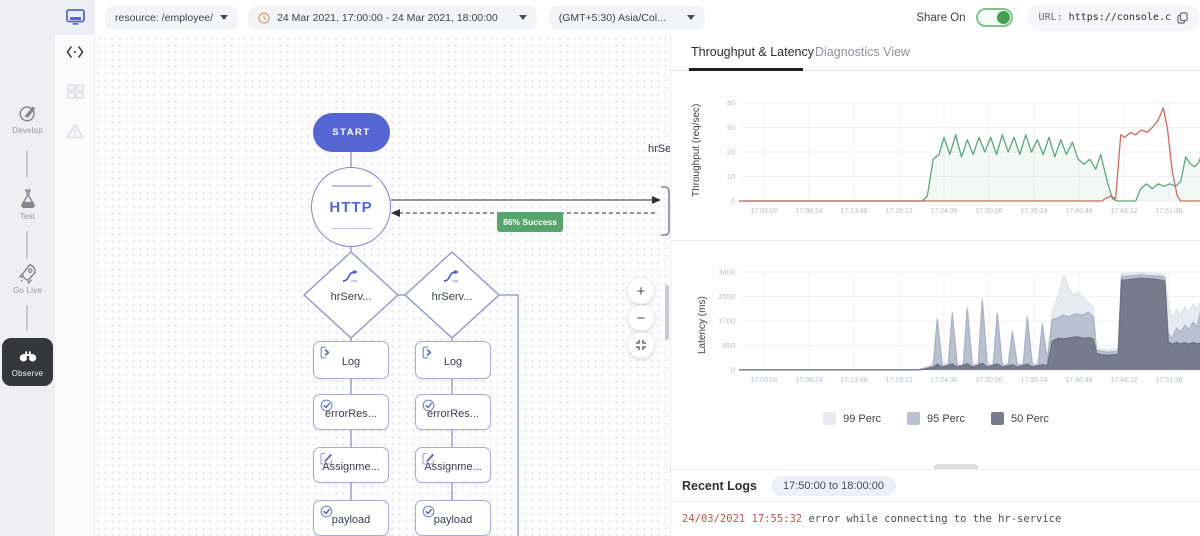 This screenshot has height=536, width=1200. I want to click on resource-dropdown-value: resource: /employee/, so click(164, 17).